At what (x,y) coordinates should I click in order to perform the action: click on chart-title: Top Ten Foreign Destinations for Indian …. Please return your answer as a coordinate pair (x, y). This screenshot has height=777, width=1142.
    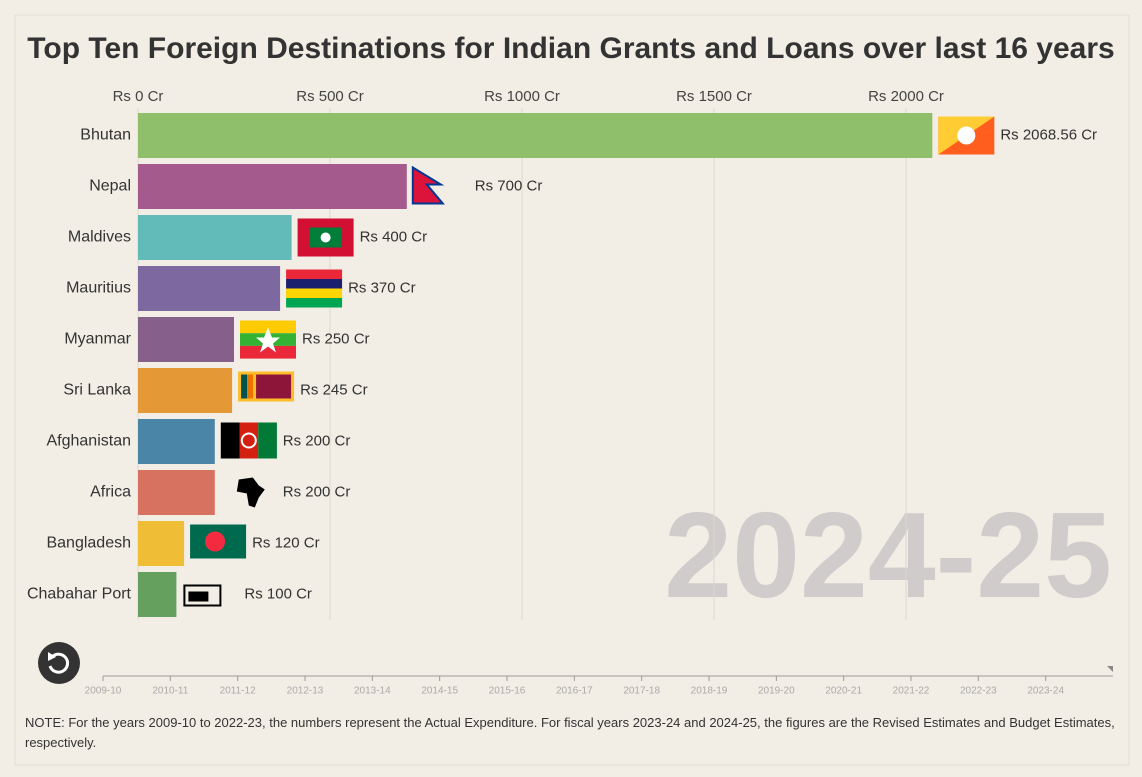
    Looking at the image, I should click on (570, 48).